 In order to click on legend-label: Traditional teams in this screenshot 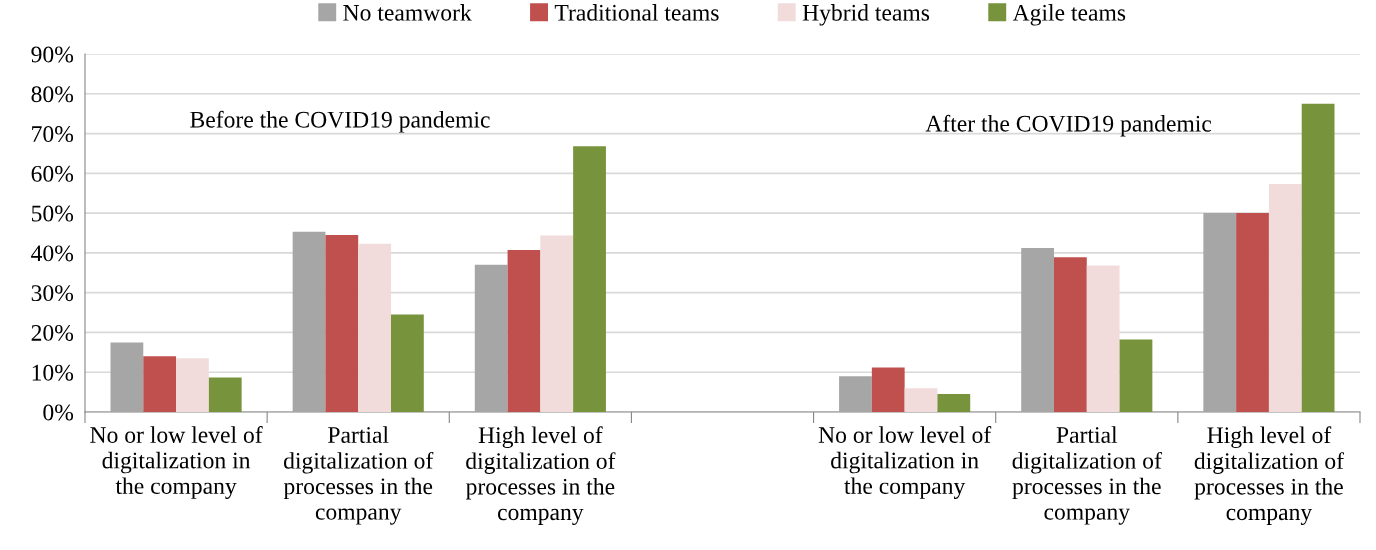, I will do `click(636, 12)`.